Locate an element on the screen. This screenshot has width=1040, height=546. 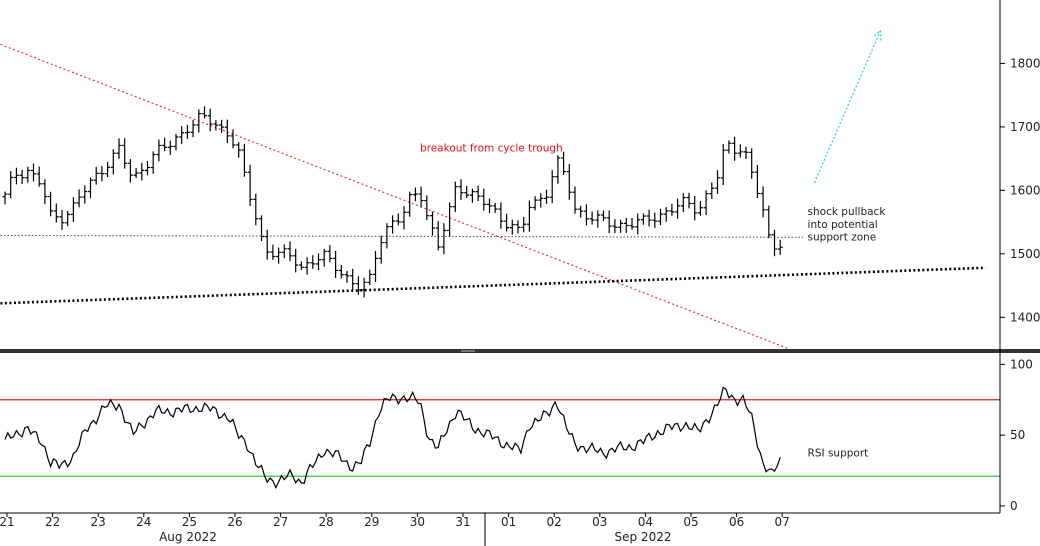
x-tick-label: 05 is located at coordinates (690, 522).